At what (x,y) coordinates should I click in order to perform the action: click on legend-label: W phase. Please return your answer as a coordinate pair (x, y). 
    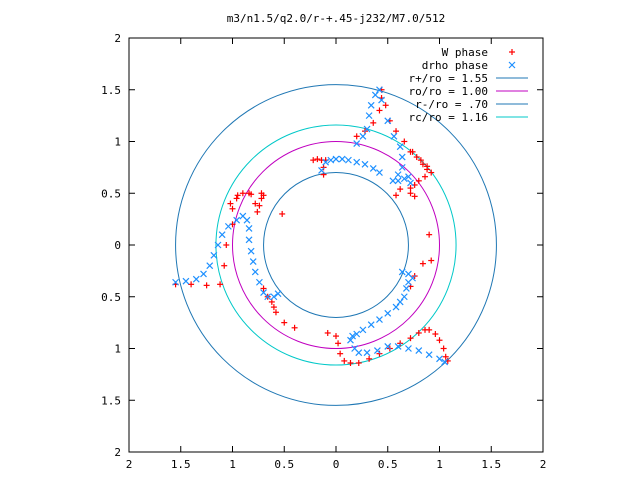
    Looking at the image, I should click on (465, 52).